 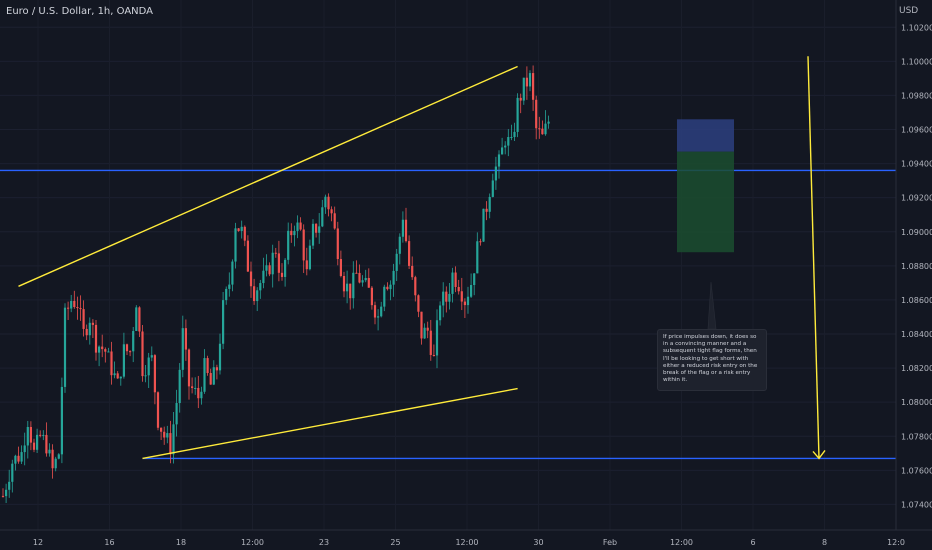 What do you see at coordinates (909, 11) in the screenshot?
I see `currency-label: USD` at bounding box center [909, 11].